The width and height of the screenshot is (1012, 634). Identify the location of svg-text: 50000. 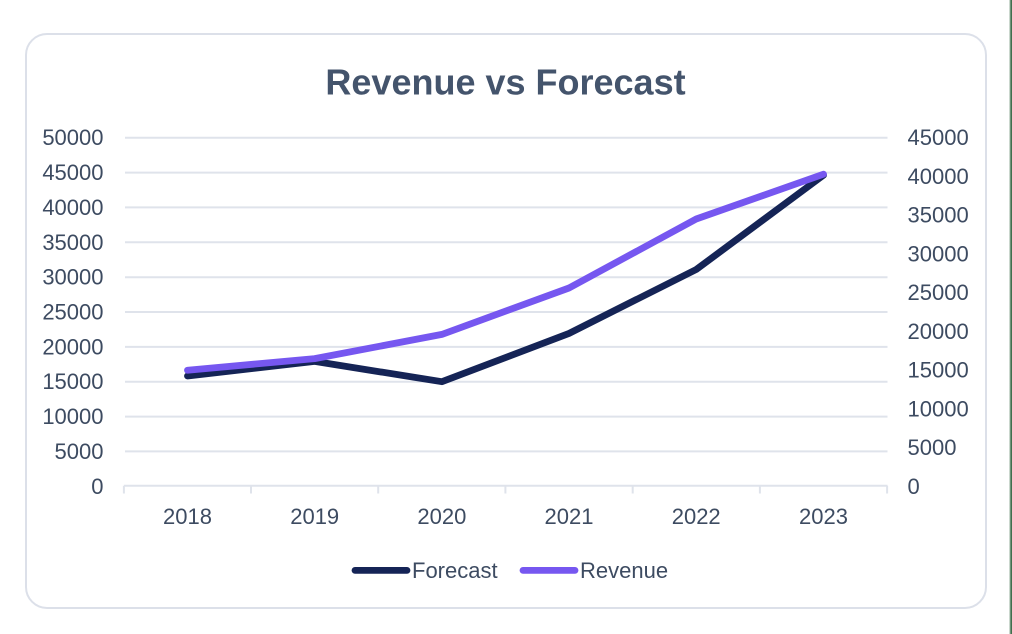
(72, 137).